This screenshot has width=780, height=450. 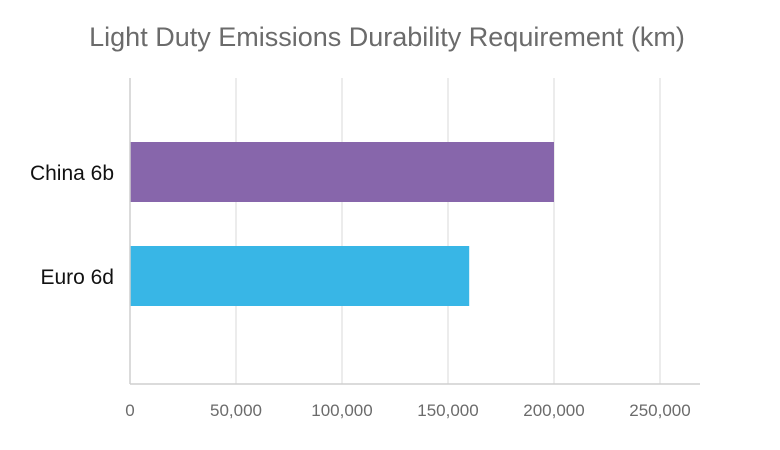 What do you see at coordinates (341, 410) in the screenshot?
I see `x-tick-label-2: 100,000` at bounding box center [341, 410].